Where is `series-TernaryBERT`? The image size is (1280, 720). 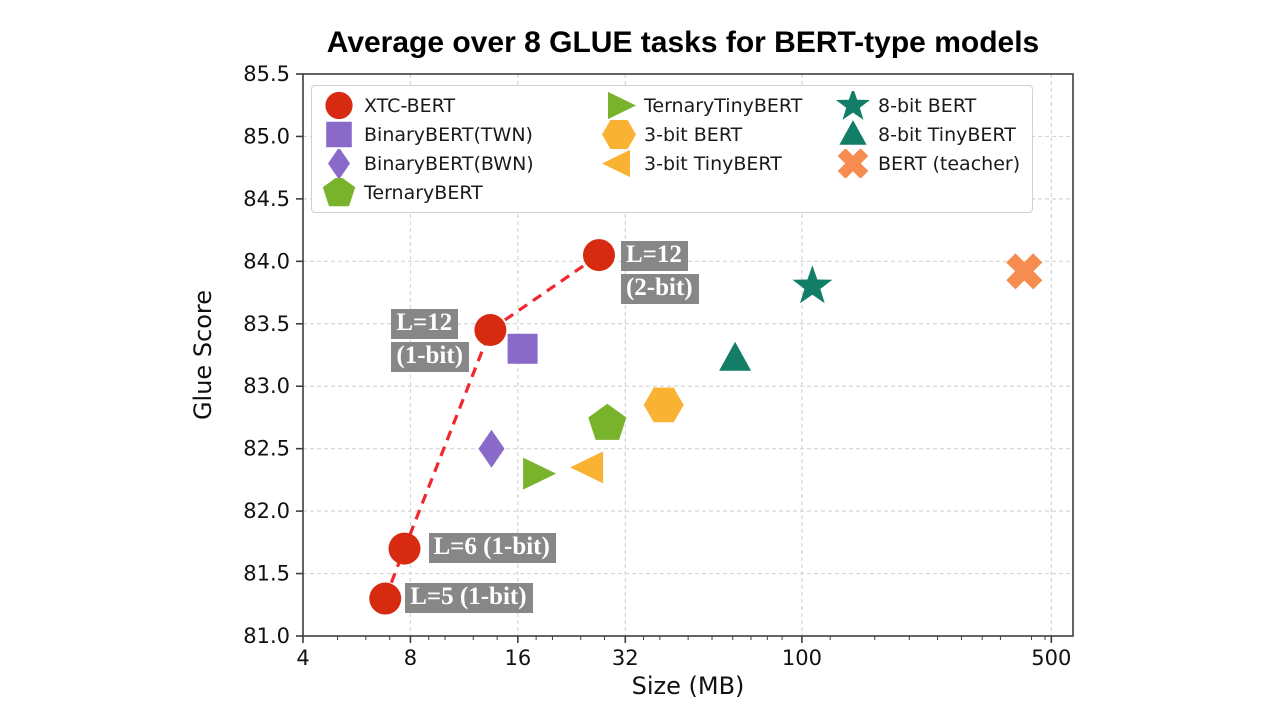
series-TernaryBERT is located at coordinates (607, 421).